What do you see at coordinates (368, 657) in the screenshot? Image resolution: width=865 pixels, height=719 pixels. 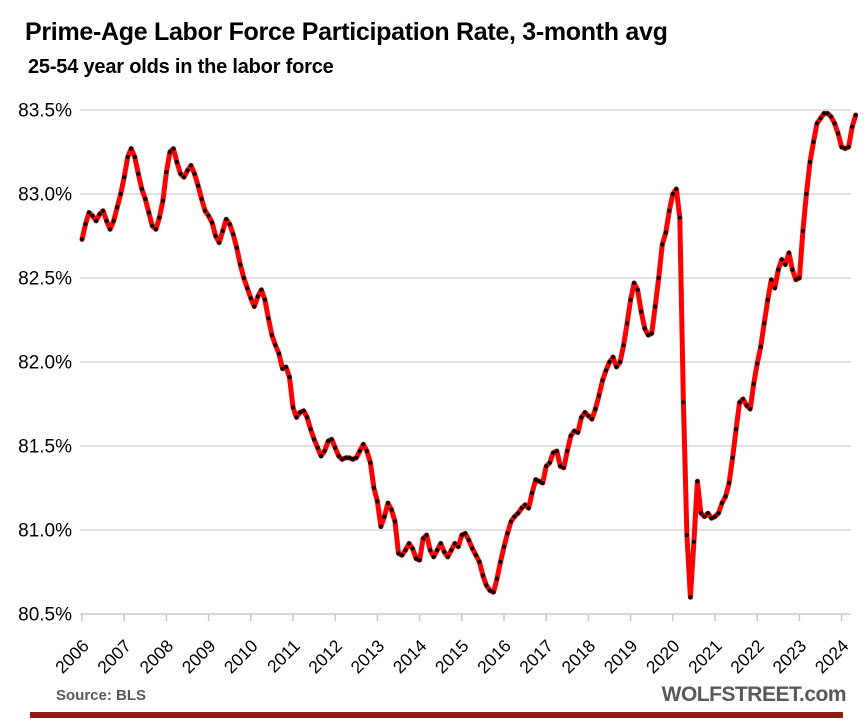 I see `x-axis-label: 2013` at bounding box center [368, 657].